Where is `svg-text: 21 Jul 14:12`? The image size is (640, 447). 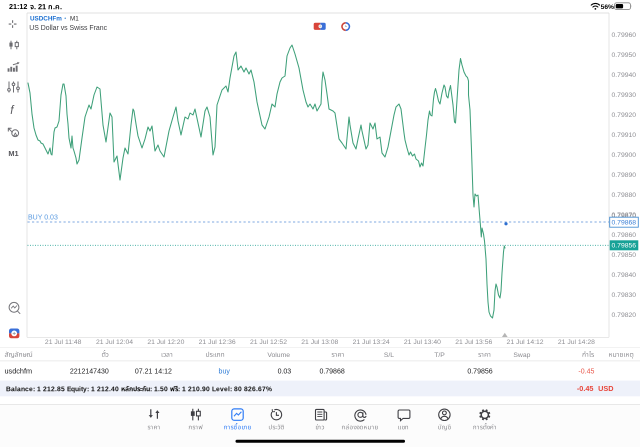 svg-text: 21 Jul 14:12 is located at coordinates (525, 342).